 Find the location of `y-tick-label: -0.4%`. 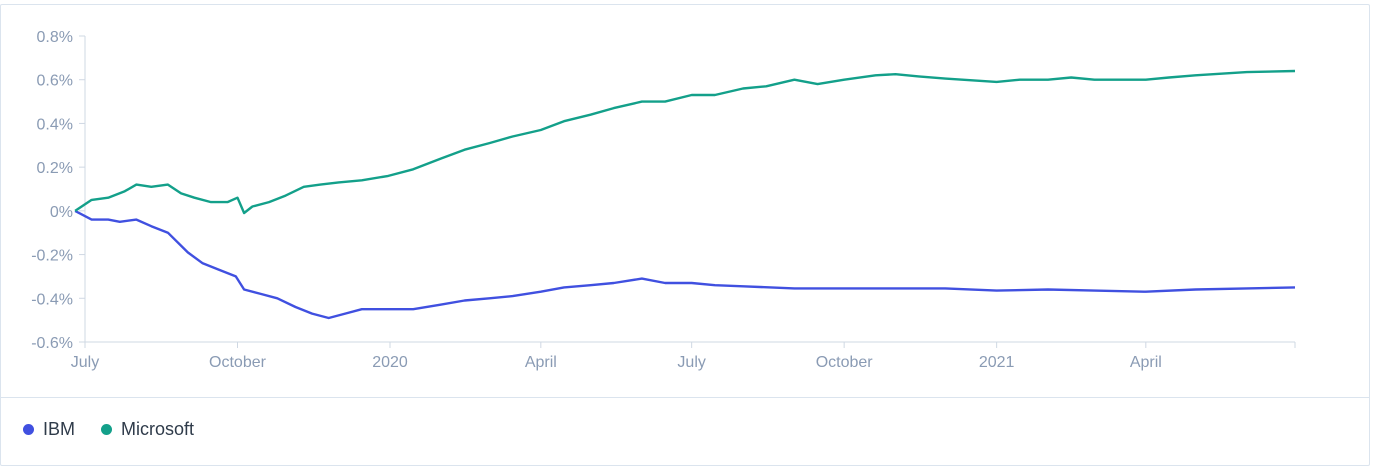

y-tick-label: -0.4% is located at coordinates (52, 299).